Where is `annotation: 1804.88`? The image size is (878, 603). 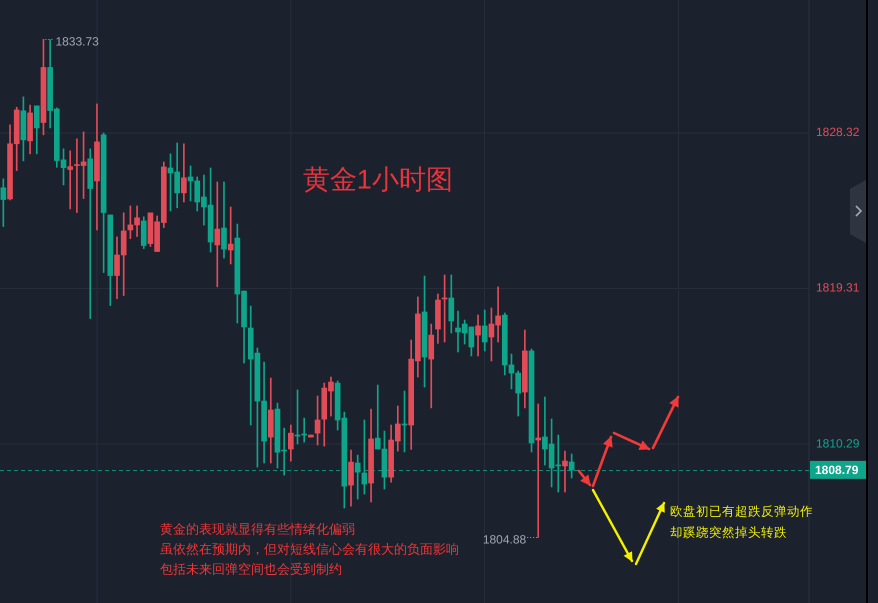
annotation: 1804.88 is located at coordinates (504, 539).